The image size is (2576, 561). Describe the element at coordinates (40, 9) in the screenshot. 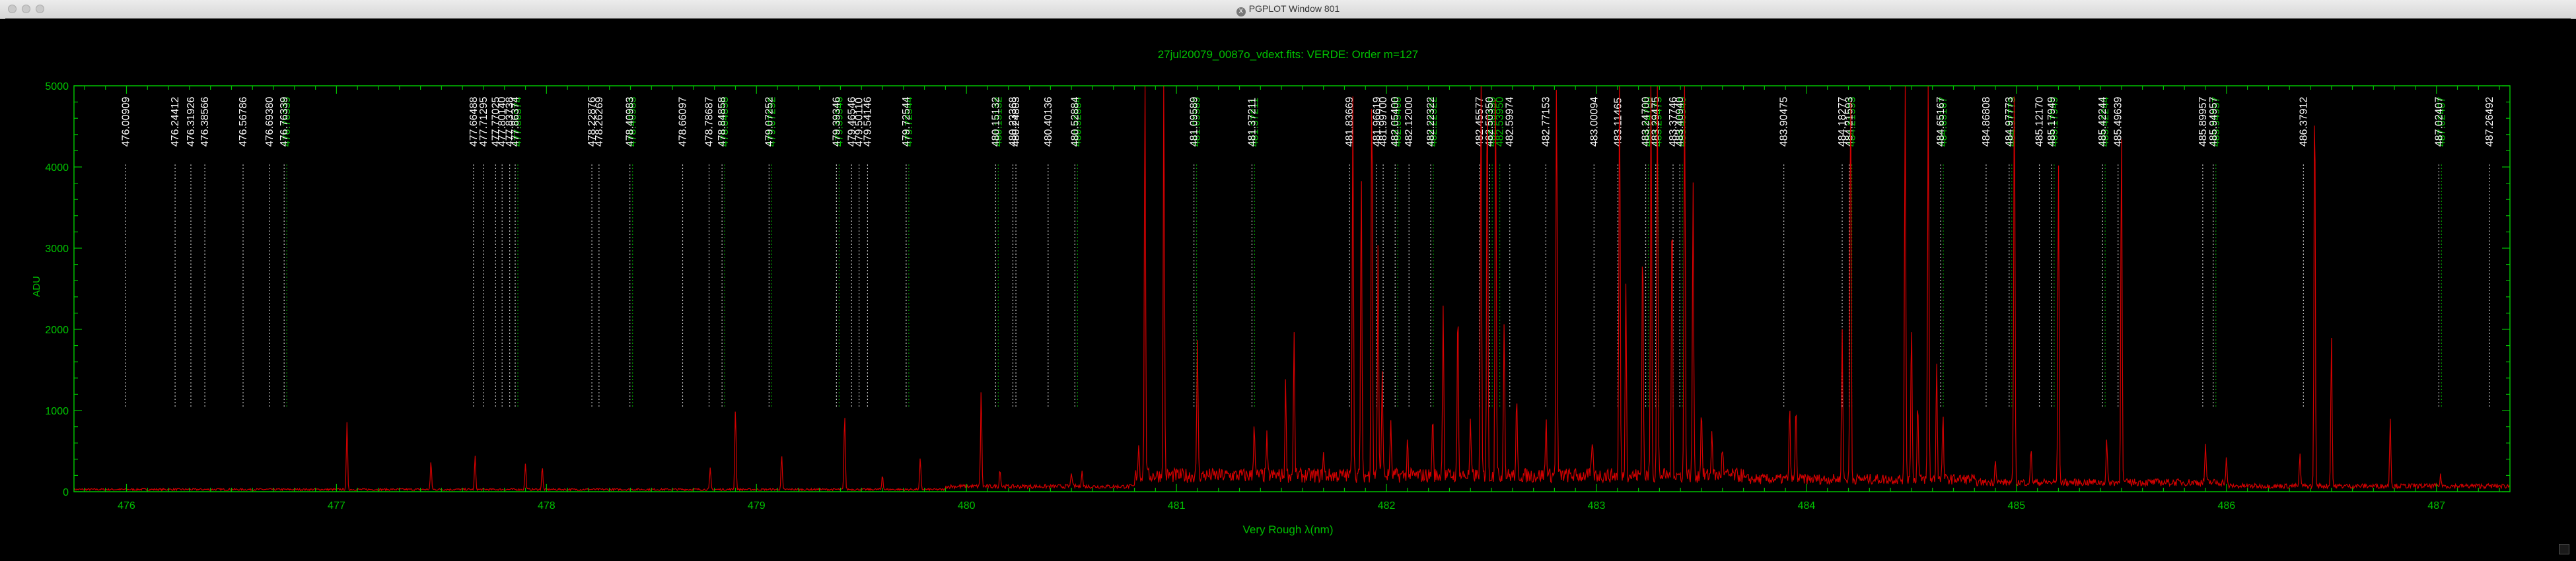

I see `zoom-window-button` at that location.